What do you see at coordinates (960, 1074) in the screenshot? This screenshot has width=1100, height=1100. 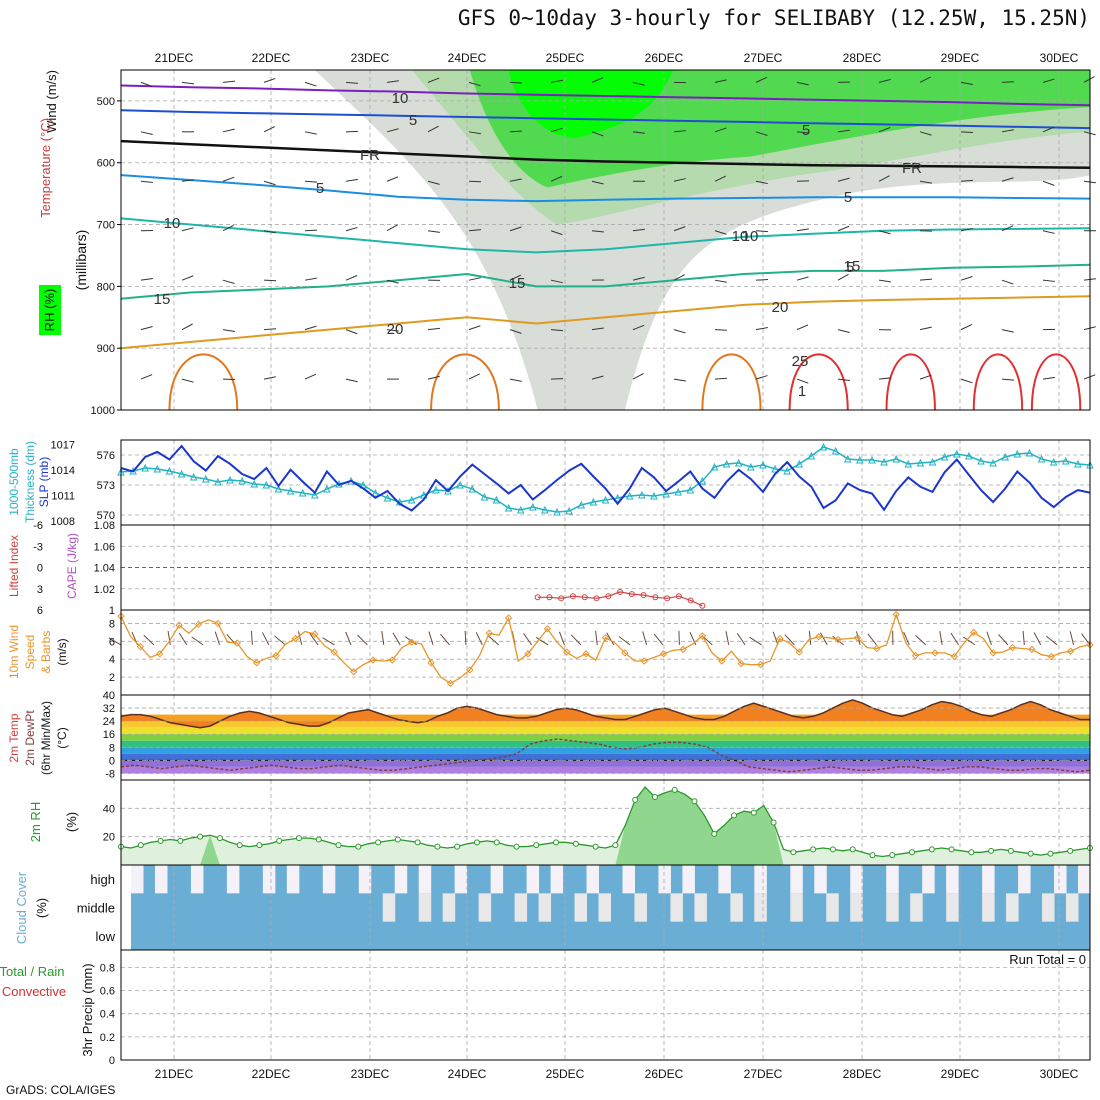 I see `day-label-bottom-8: 29DEC` at bounding box center [960, 1074].